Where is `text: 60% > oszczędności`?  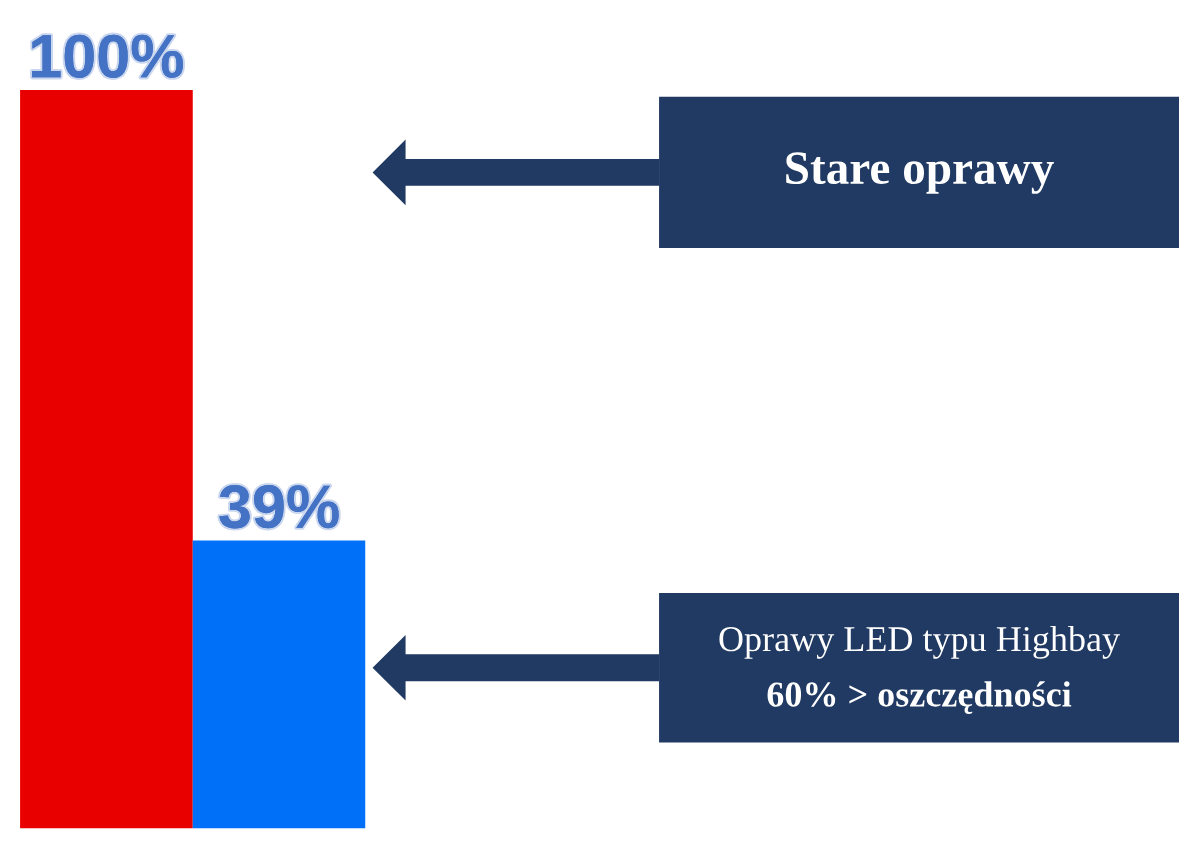
text: 60% > oszczędności is located at coordinates (919, 697).